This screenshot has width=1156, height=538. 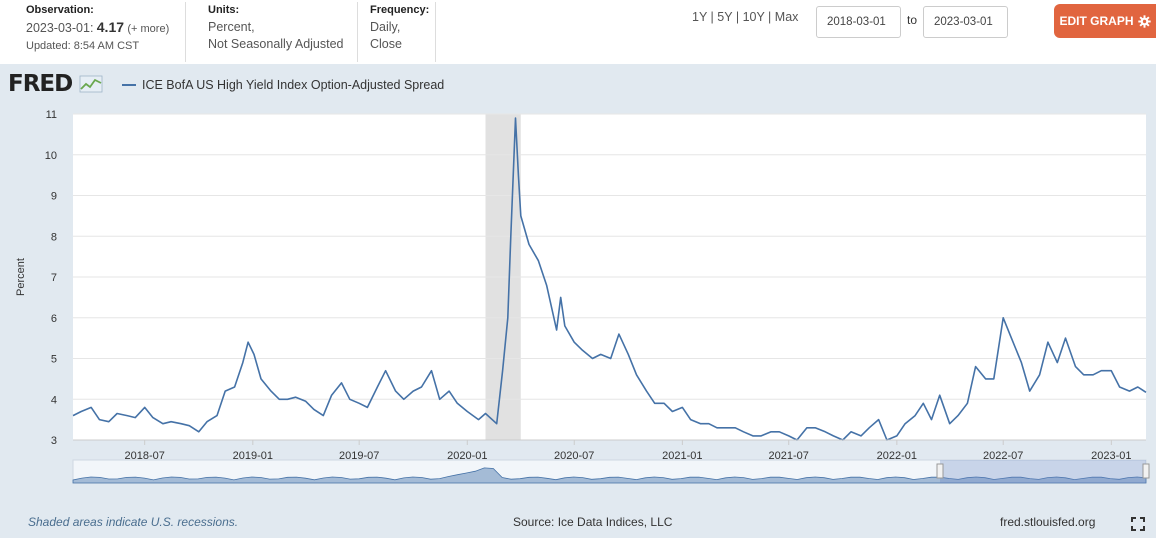 What do you see at coordinates (231, 27) in the screenshot?
I see `units-line1: Percent,` at bounding box center [231, 27].